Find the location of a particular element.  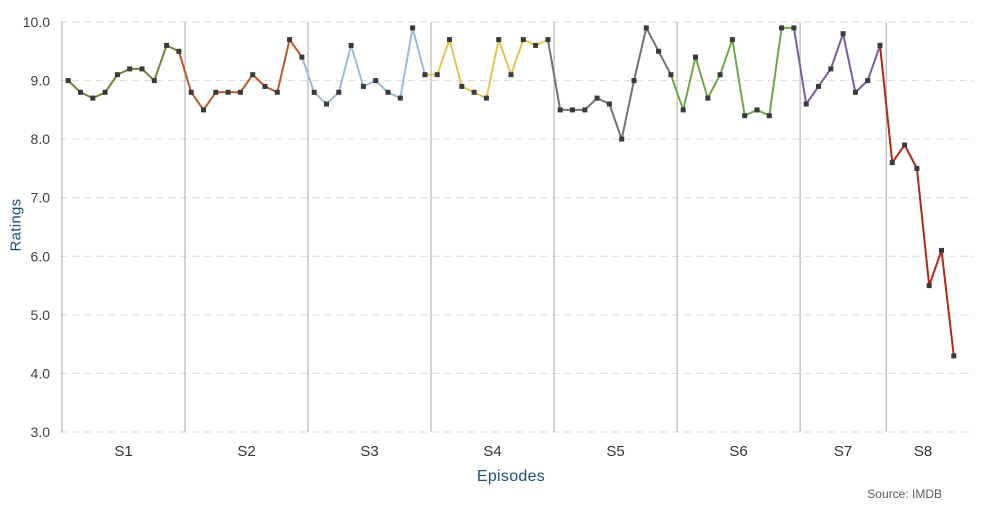

y-tick-label: 8.0 is located at coordinates (41, 139).